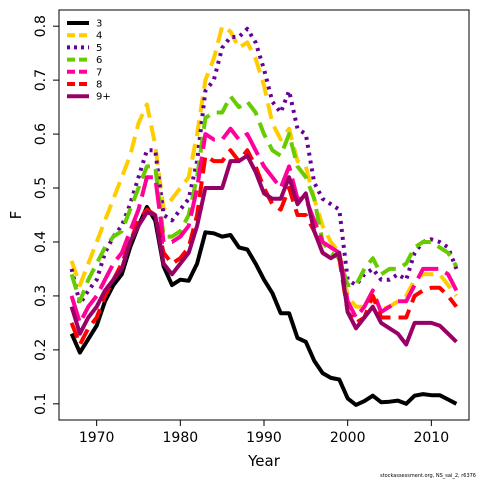  Describe the element at coordinates (99, 72) in the screenshot. I see `legend-label: 7` at that location.